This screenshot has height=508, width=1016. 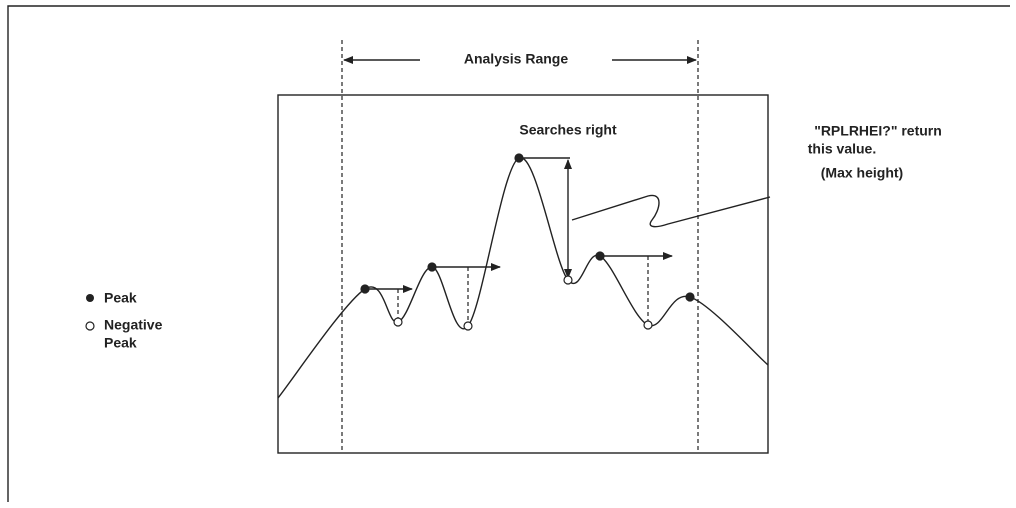 What do you see at coordinates (133, 325) in the screenshot?
I see `legend-label: Negative` at bounding box center [133, 325].